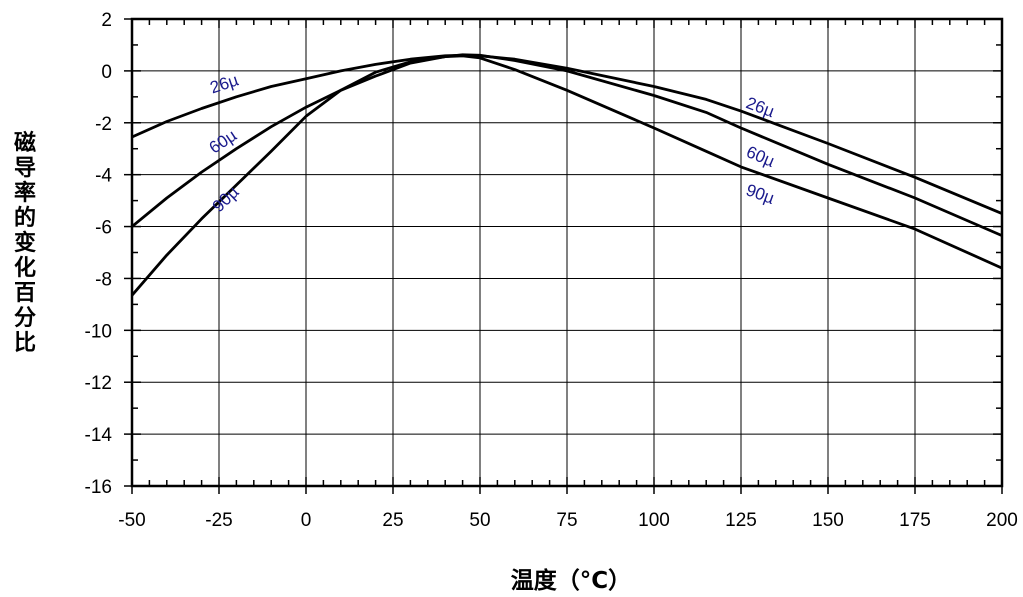  I want to click on x-tick-label: 125, so click(741, 520).